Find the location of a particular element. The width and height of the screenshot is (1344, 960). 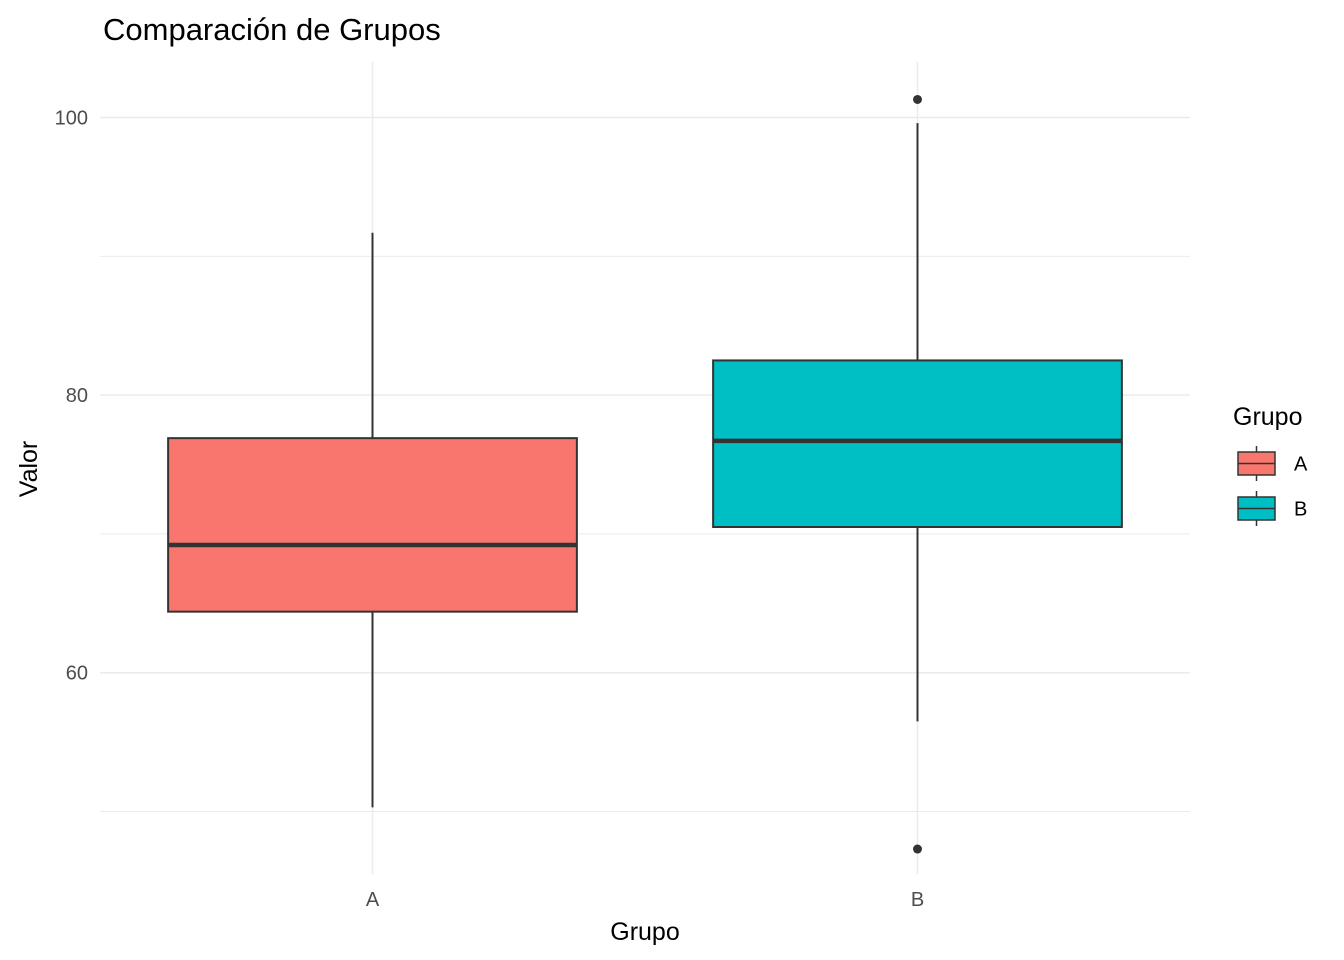

y-tick-label: 100 is located at coordinates (71, 119).